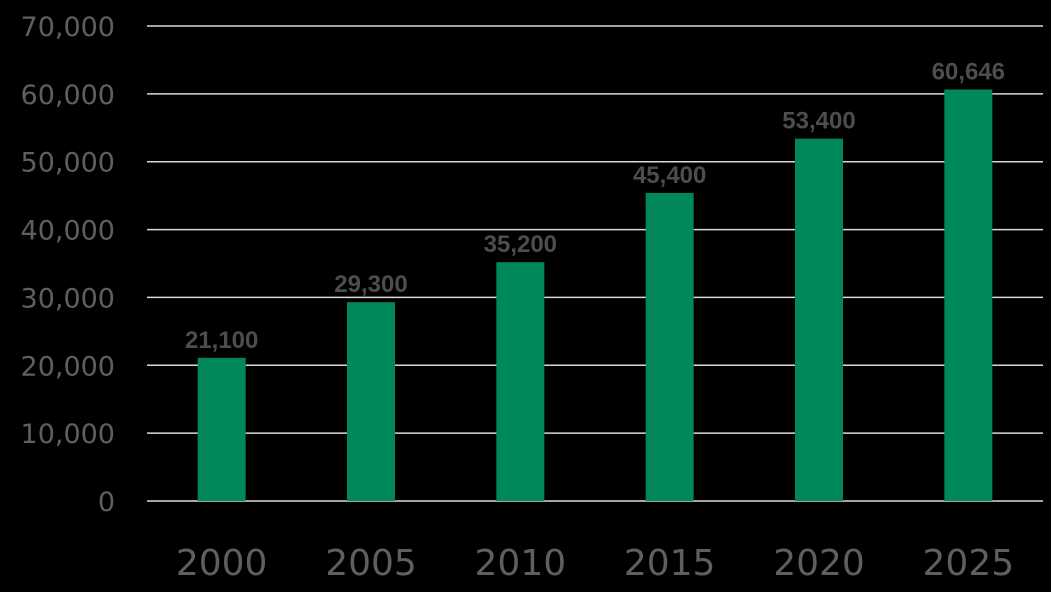  Describe the element at coordinates (106, 502) in the screenshot. I see `y-tick-label: 0` at that location.